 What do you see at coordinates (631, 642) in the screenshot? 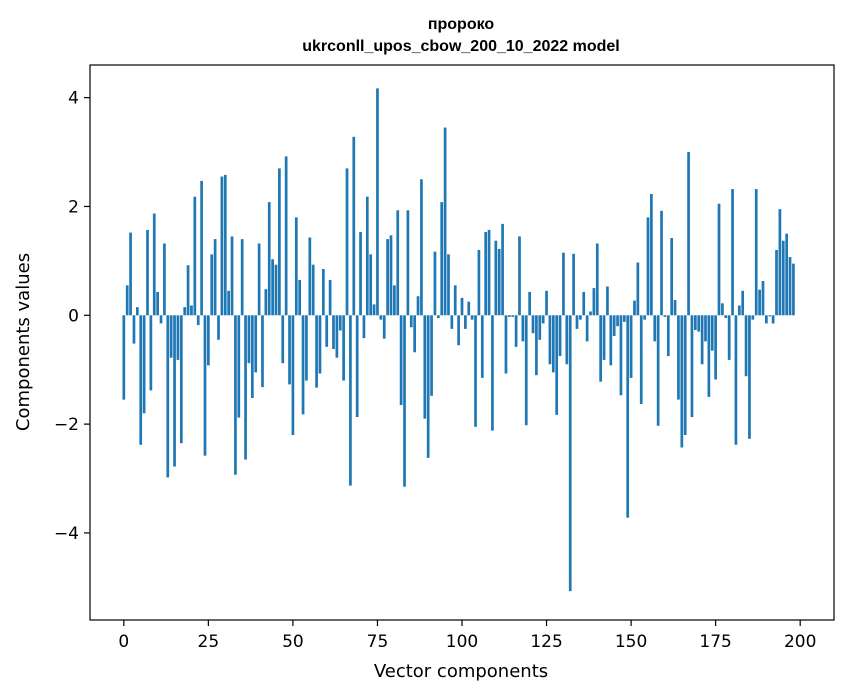
I see `x-tick-label: 150` at bounding box center [631, 642].